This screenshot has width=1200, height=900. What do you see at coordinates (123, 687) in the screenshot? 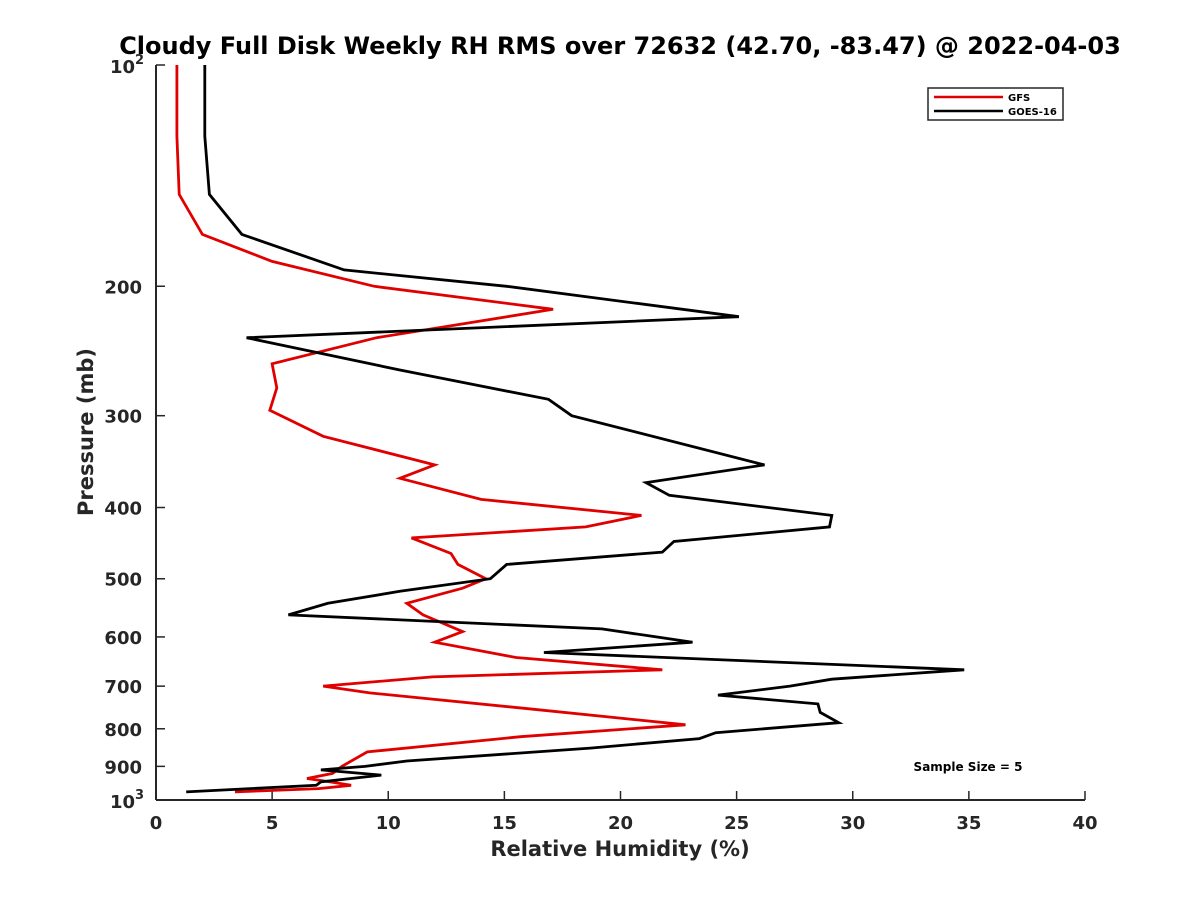
I see `y-tick-label: 700` at bounding box center [123, 687].